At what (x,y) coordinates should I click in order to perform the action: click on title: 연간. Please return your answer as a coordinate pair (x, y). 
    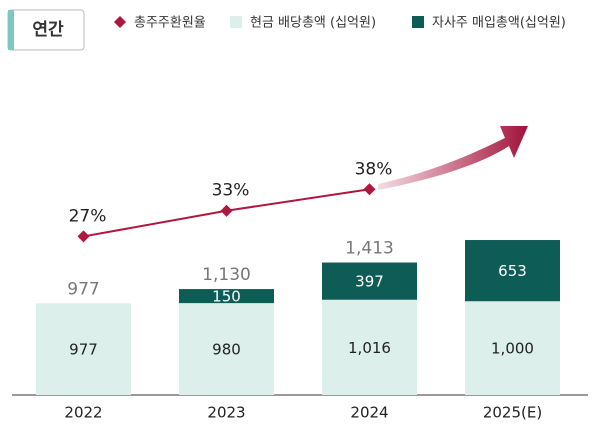
    Looking at the image, I should click on (48, 30).